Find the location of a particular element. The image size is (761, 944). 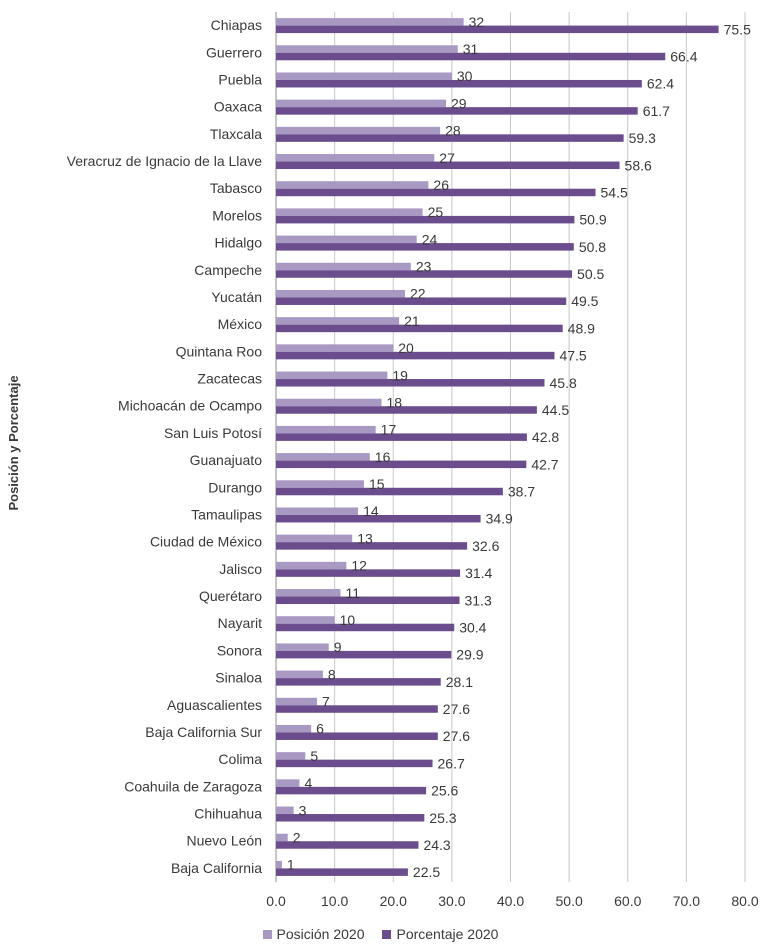

legend-item-posicion: Posición 2020 is located at coordinates (313, 934).